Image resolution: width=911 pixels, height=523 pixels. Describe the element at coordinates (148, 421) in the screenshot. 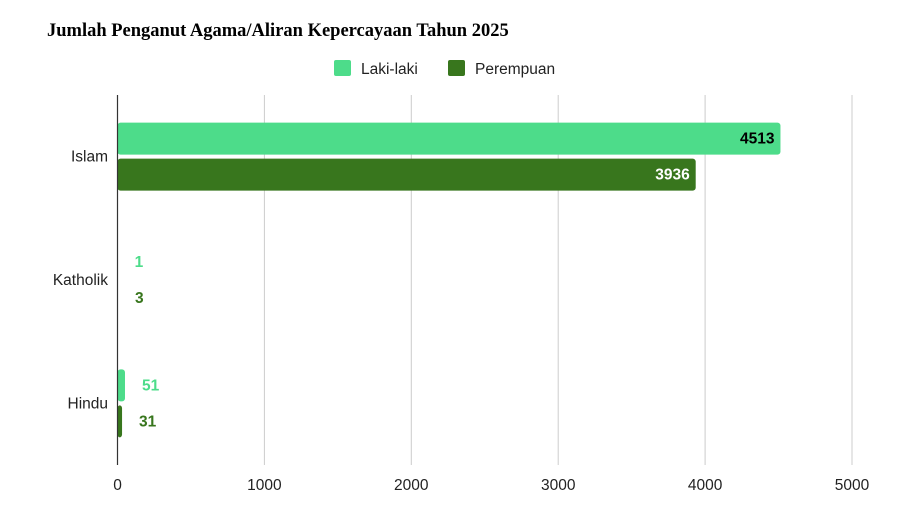

I see `data-label-hindu-perempuan: 31` at that location.